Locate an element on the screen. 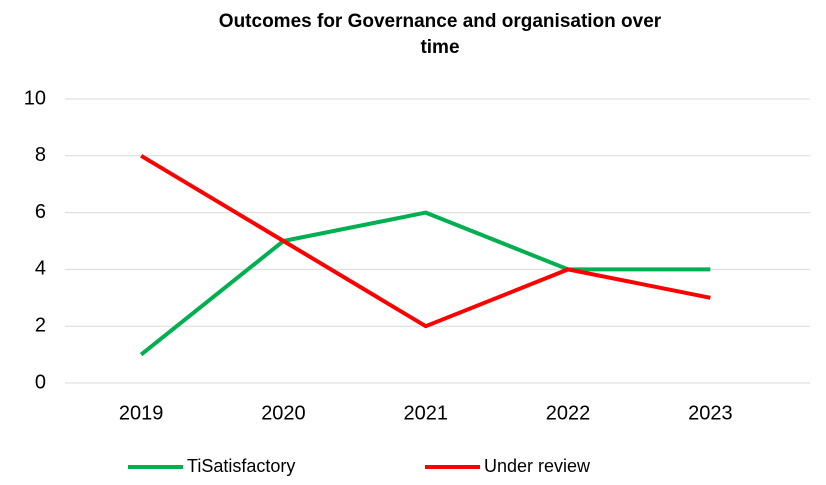 The image size is (826, 485). x-tick-label: 2020 is located at coordinates (283, 413).